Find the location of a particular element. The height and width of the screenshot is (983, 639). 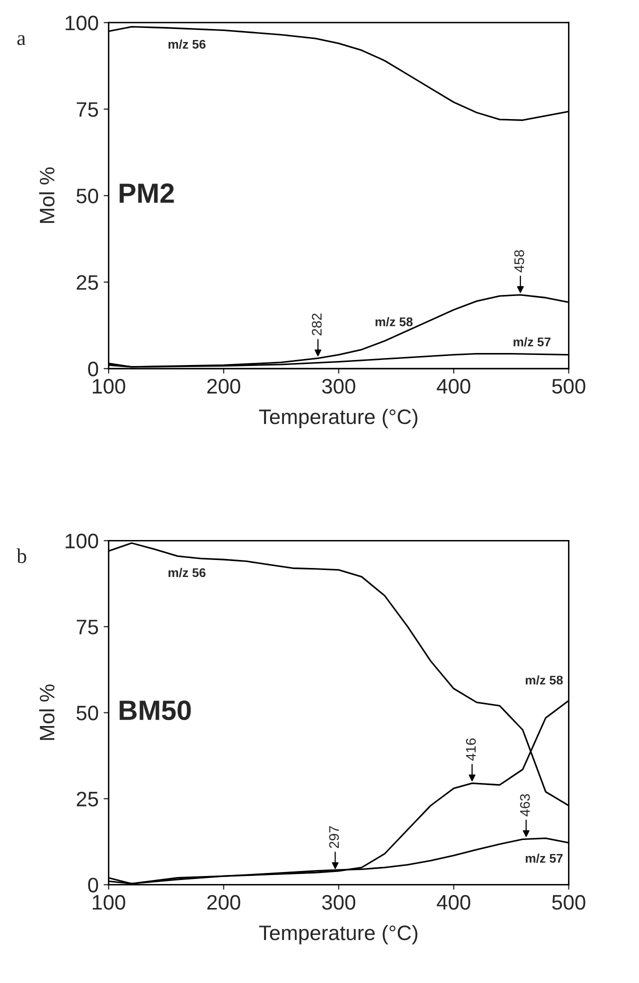

annotation: 463 is located at coordinates (525, 805).